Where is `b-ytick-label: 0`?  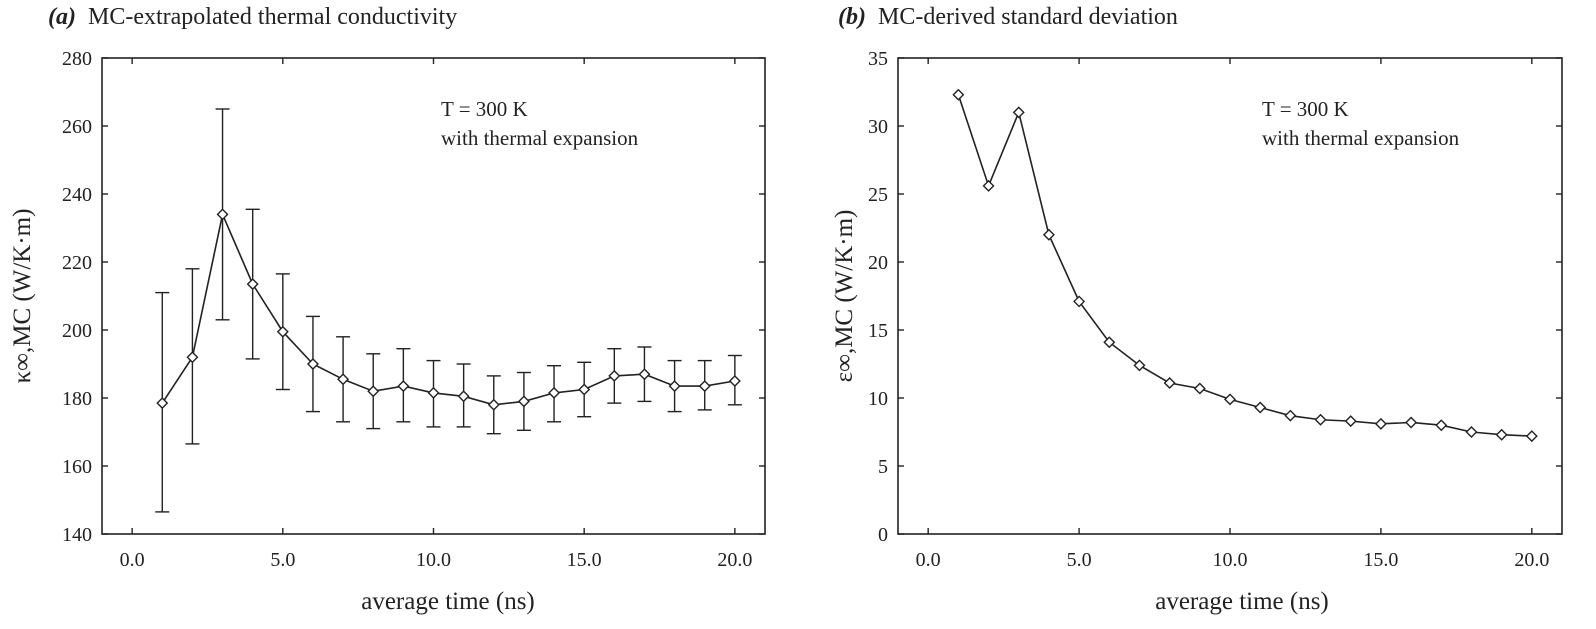 b-ytick-label: 0 is located at coordinates (883, 535).